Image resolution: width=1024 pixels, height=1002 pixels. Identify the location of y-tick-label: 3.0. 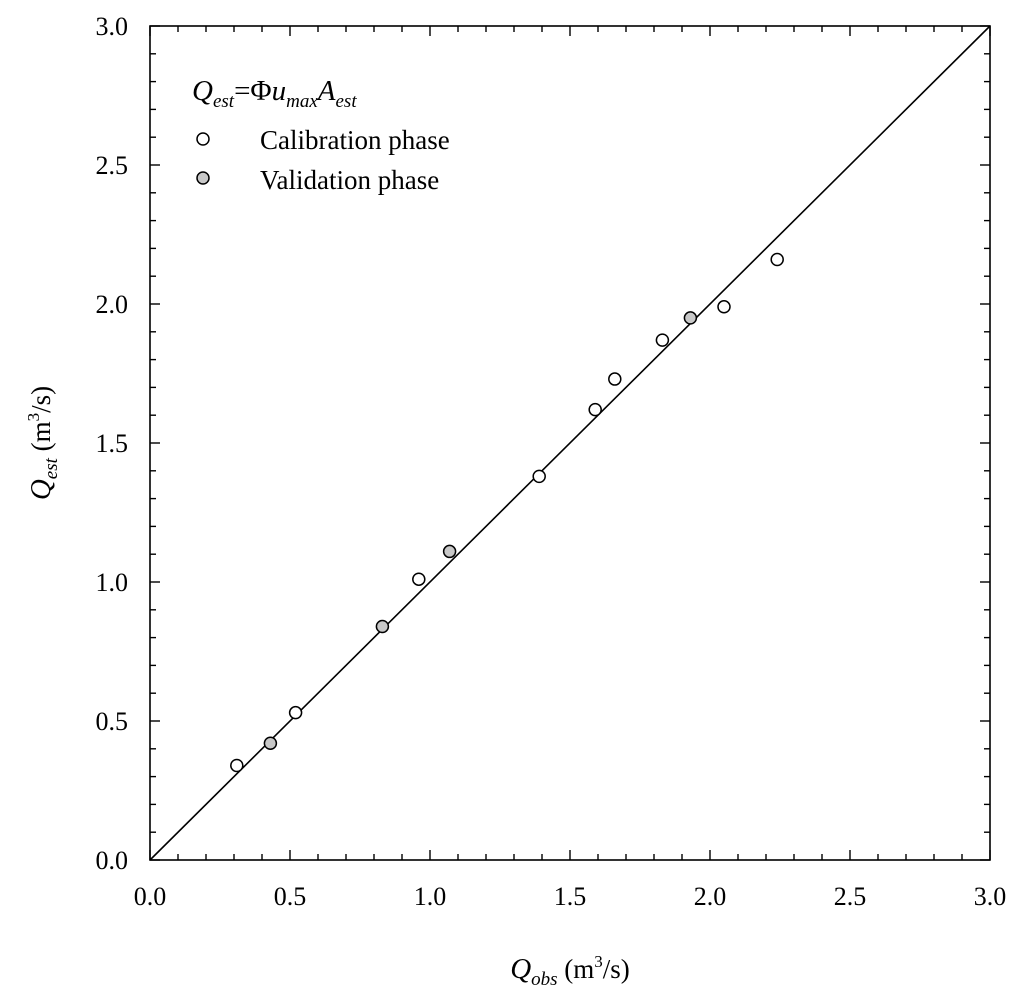
(112, 26).